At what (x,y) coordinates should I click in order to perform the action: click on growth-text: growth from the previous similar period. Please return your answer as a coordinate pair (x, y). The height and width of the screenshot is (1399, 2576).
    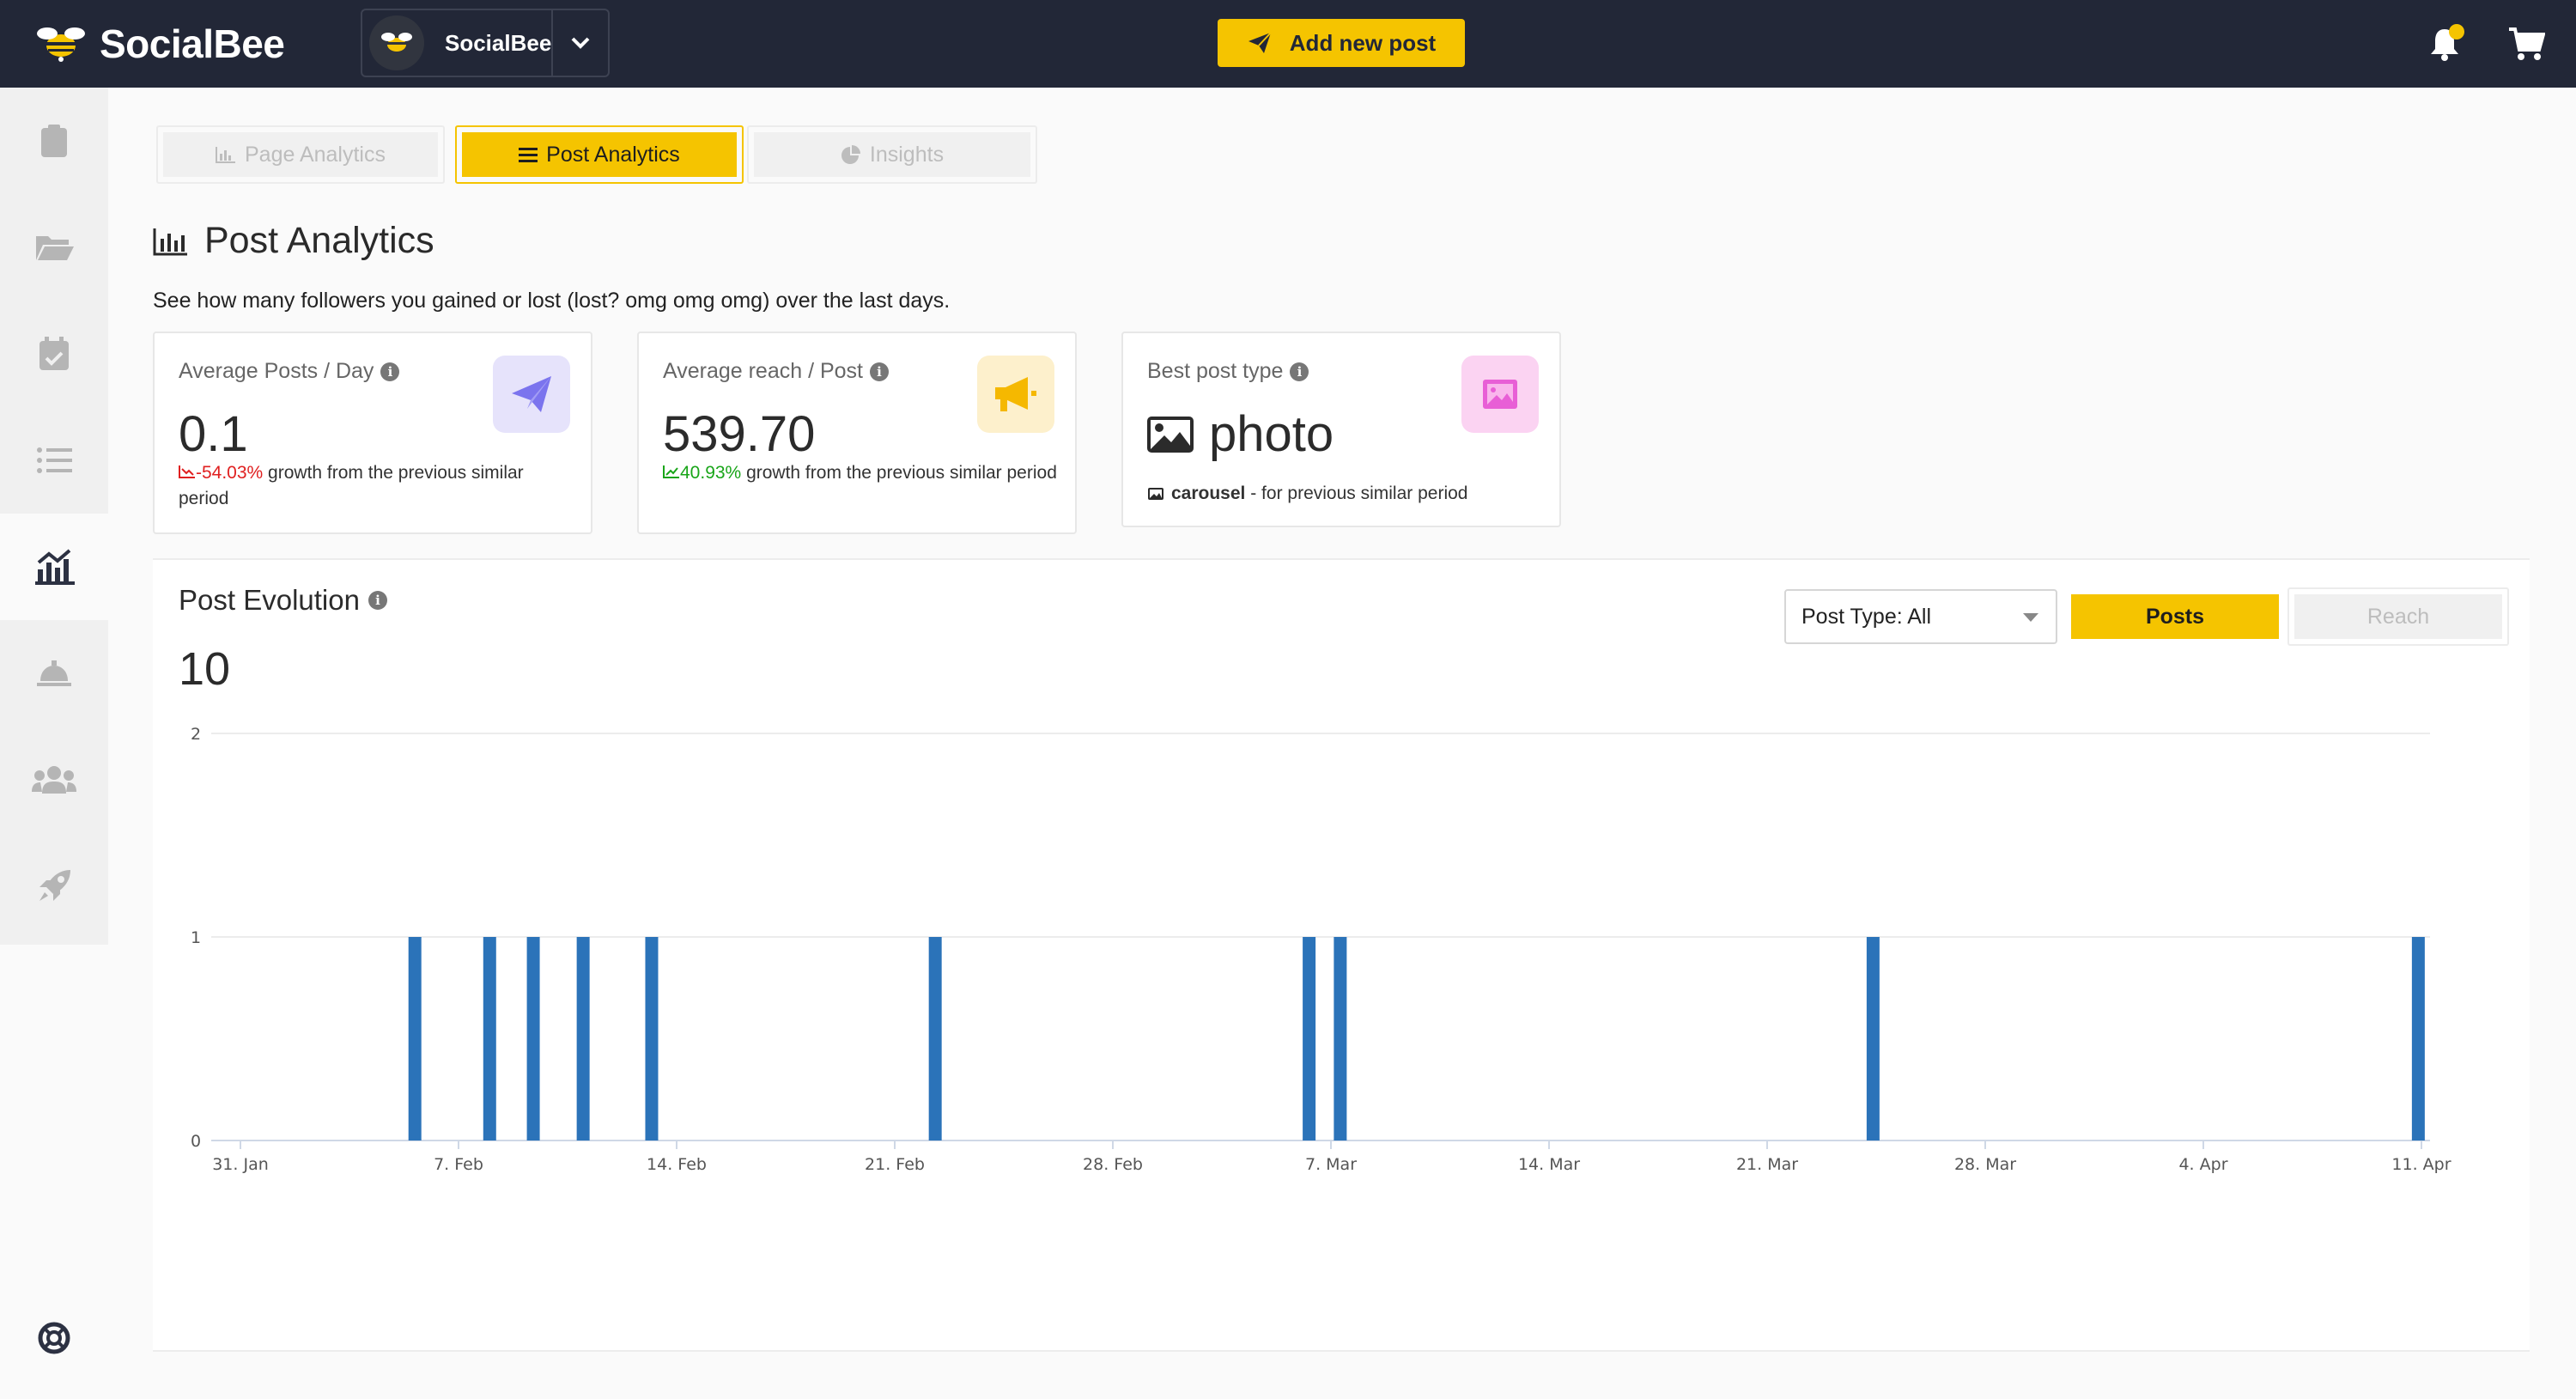
    Looking at the image, I should click on (351, 486).